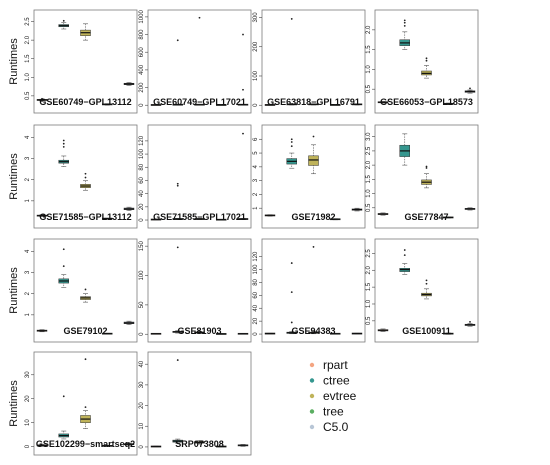 The width and height of the screenshot is (550, 465). What do you see at coordinates (256, 320) in the screenshot?
I see `y-tick-label: 20` at bounding box center [256, 320].